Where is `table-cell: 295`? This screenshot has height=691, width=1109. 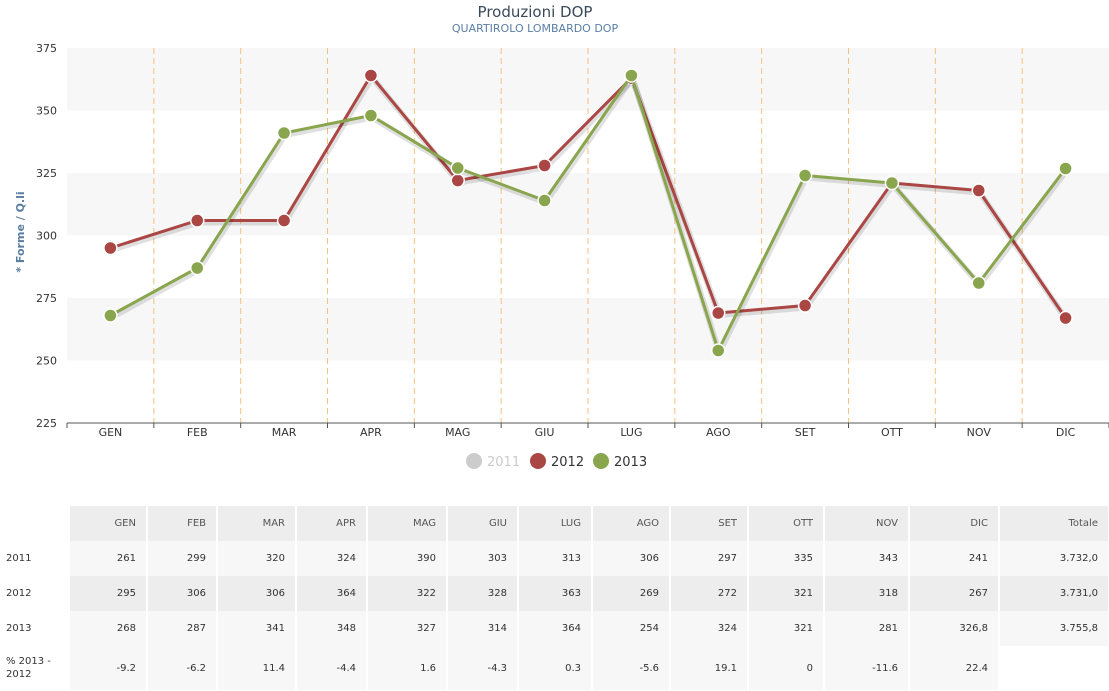
table-cell: 295 is located at coordinates (108, 593).